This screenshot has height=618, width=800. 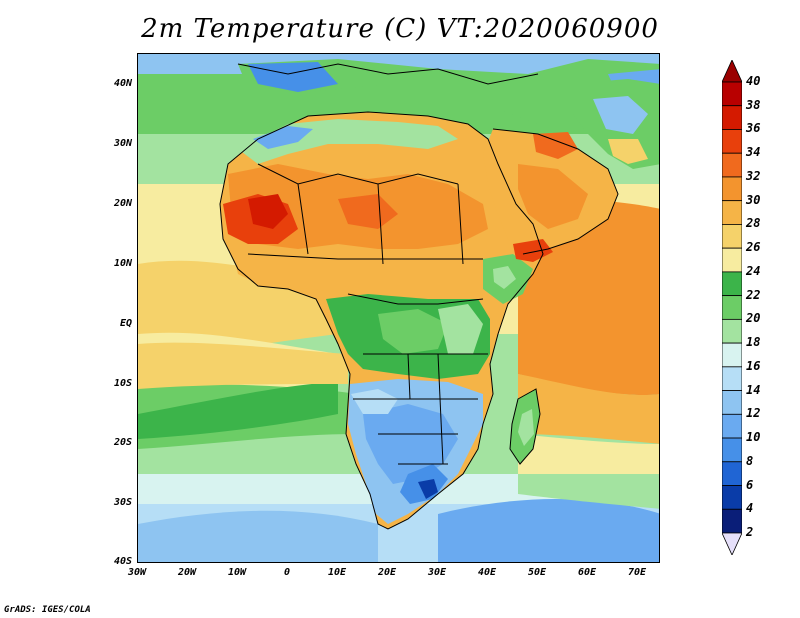 I want to click on colorbar-label: 22, so click(x=753, y=294).